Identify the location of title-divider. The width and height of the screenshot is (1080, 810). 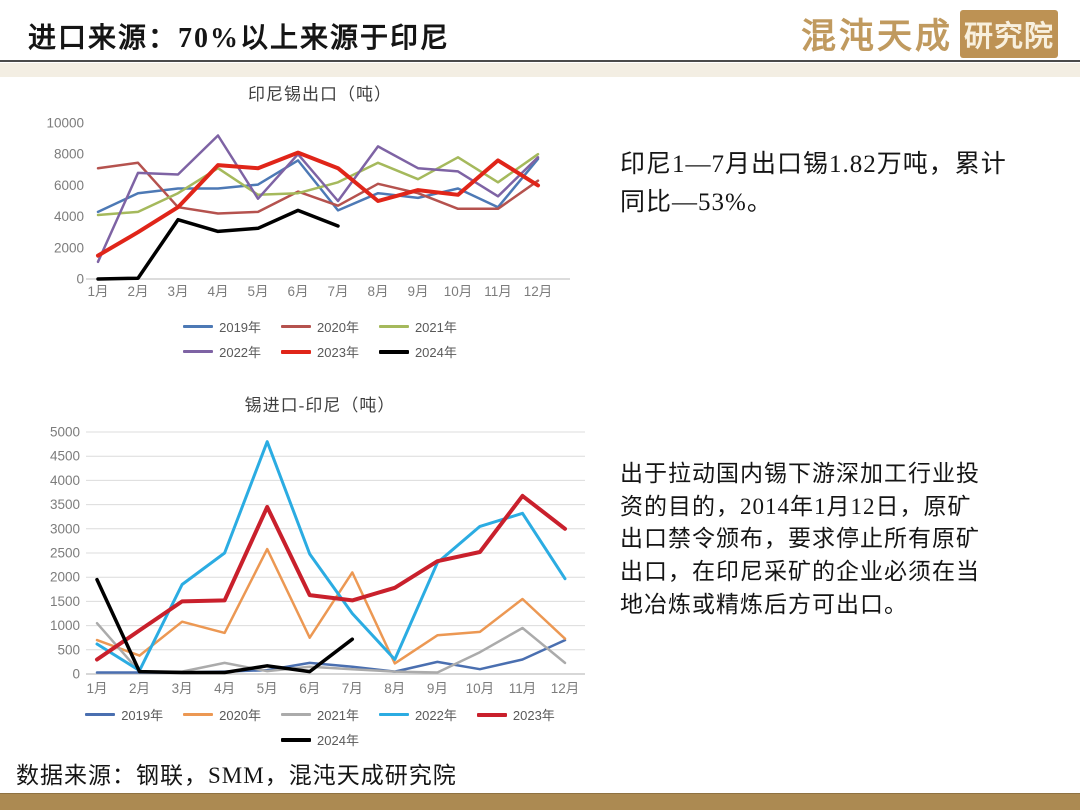
(540, 61).